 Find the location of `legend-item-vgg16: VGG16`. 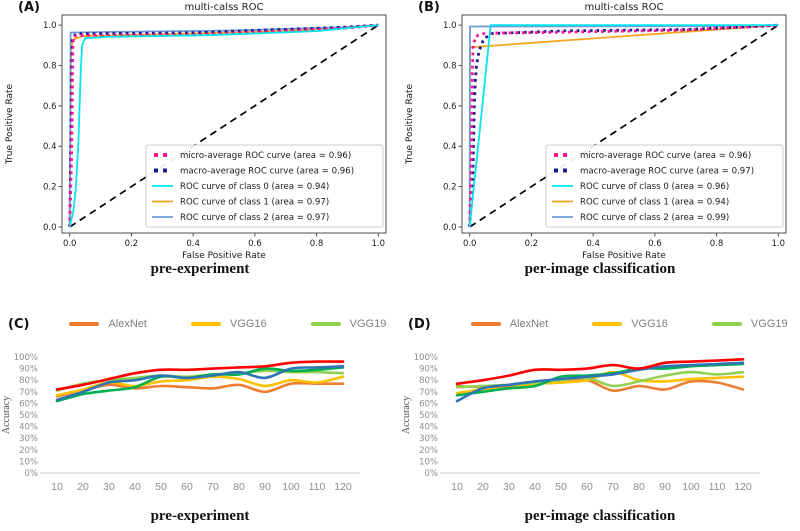

legend-item-vgg16: VGG16 is located at coordinates (630, 324).